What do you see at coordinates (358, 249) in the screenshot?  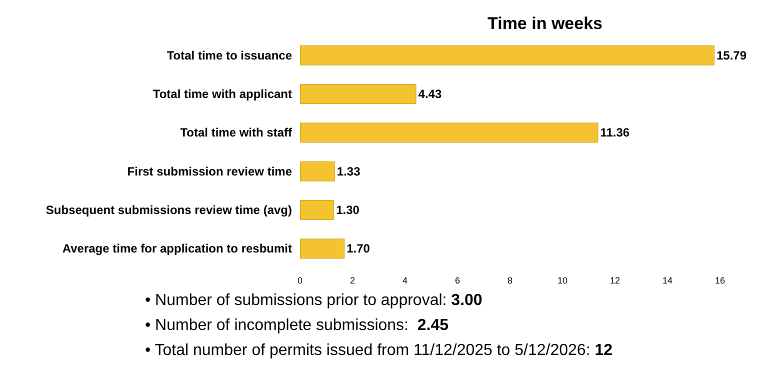 I see `data-label: 1.70` at bounding box center [358, 249].